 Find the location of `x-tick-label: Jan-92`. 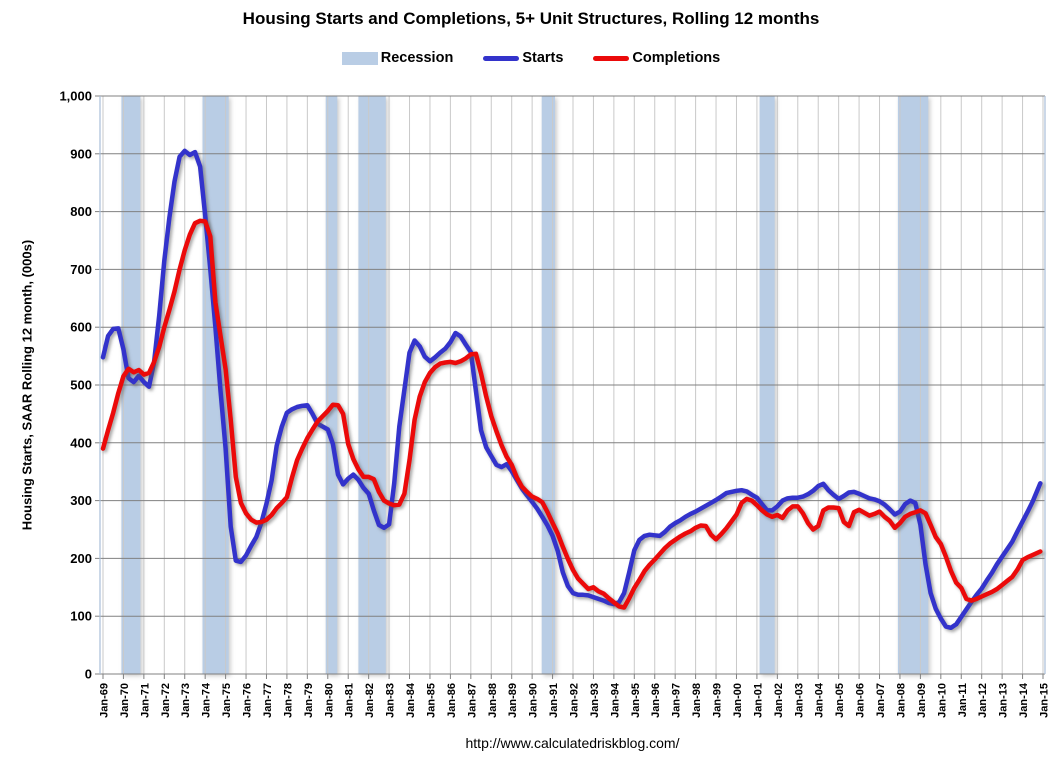

x-tick-label: Jan-92 is located at coordinates (575, 700).